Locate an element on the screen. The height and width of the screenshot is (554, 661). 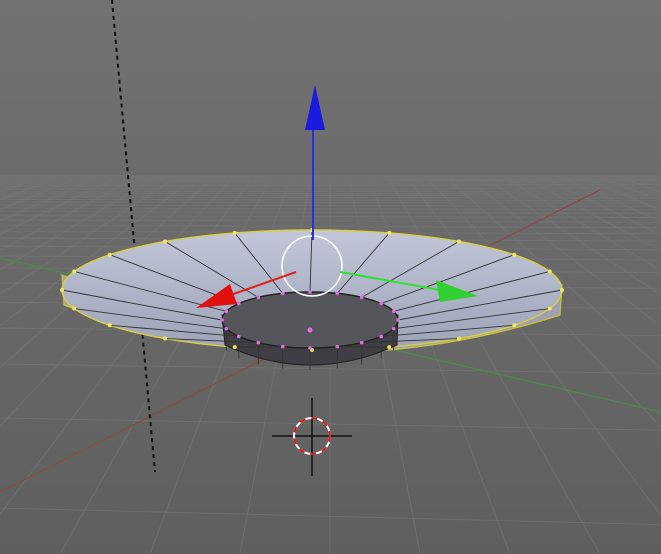
gizmo-y-head is located at coordinates (457, 291).